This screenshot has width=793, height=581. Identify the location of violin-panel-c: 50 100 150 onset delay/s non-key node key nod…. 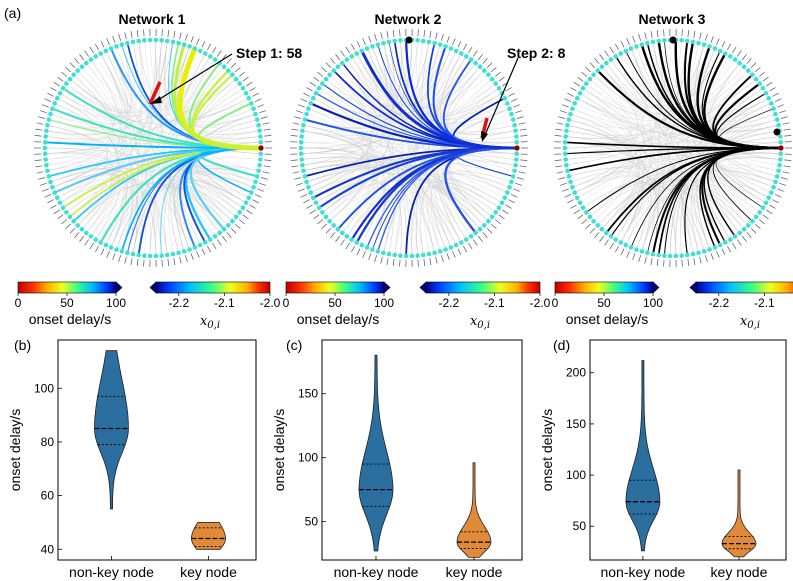
(397, 459).